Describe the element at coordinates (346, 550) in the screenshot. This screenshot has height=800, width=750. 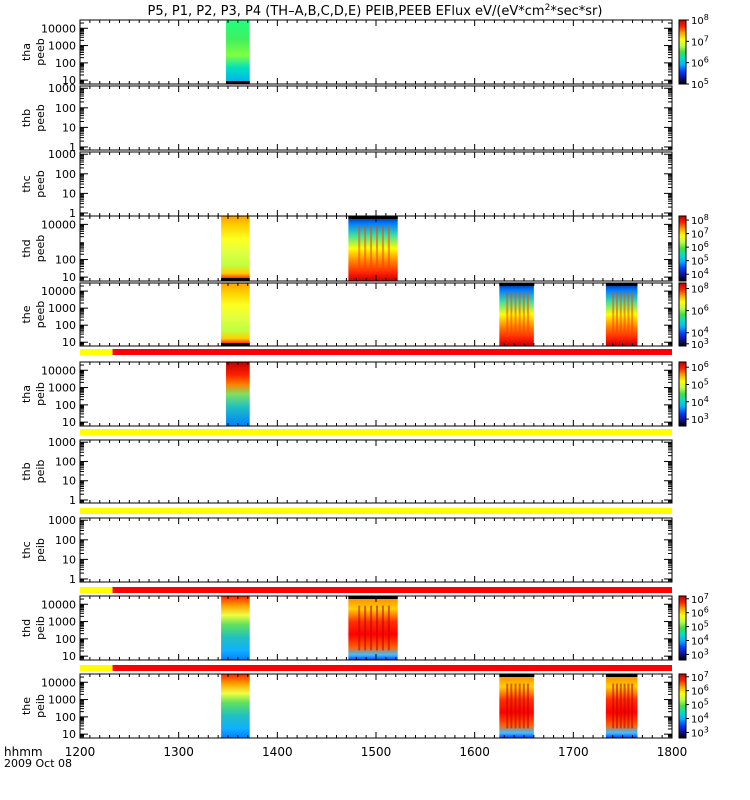
I see `panel-thc-peib: 1000 100 10 1 thc peib` at that location.